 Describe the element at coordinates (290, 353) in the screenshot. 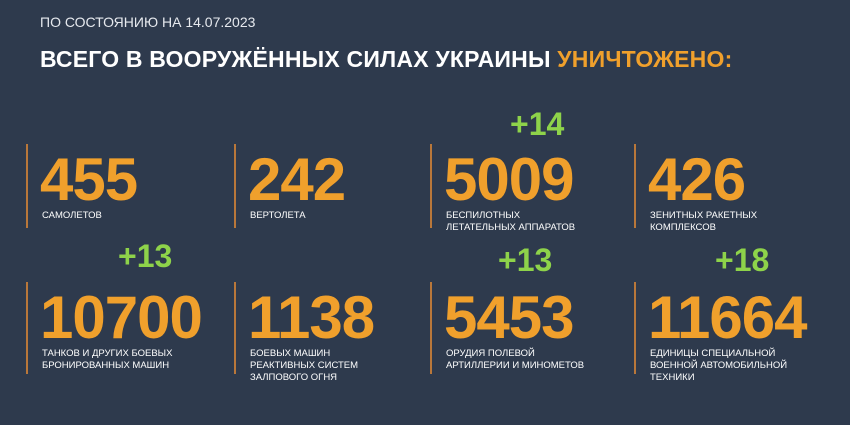

I see `label: БОЕВЫХ МАШИН` at that location.